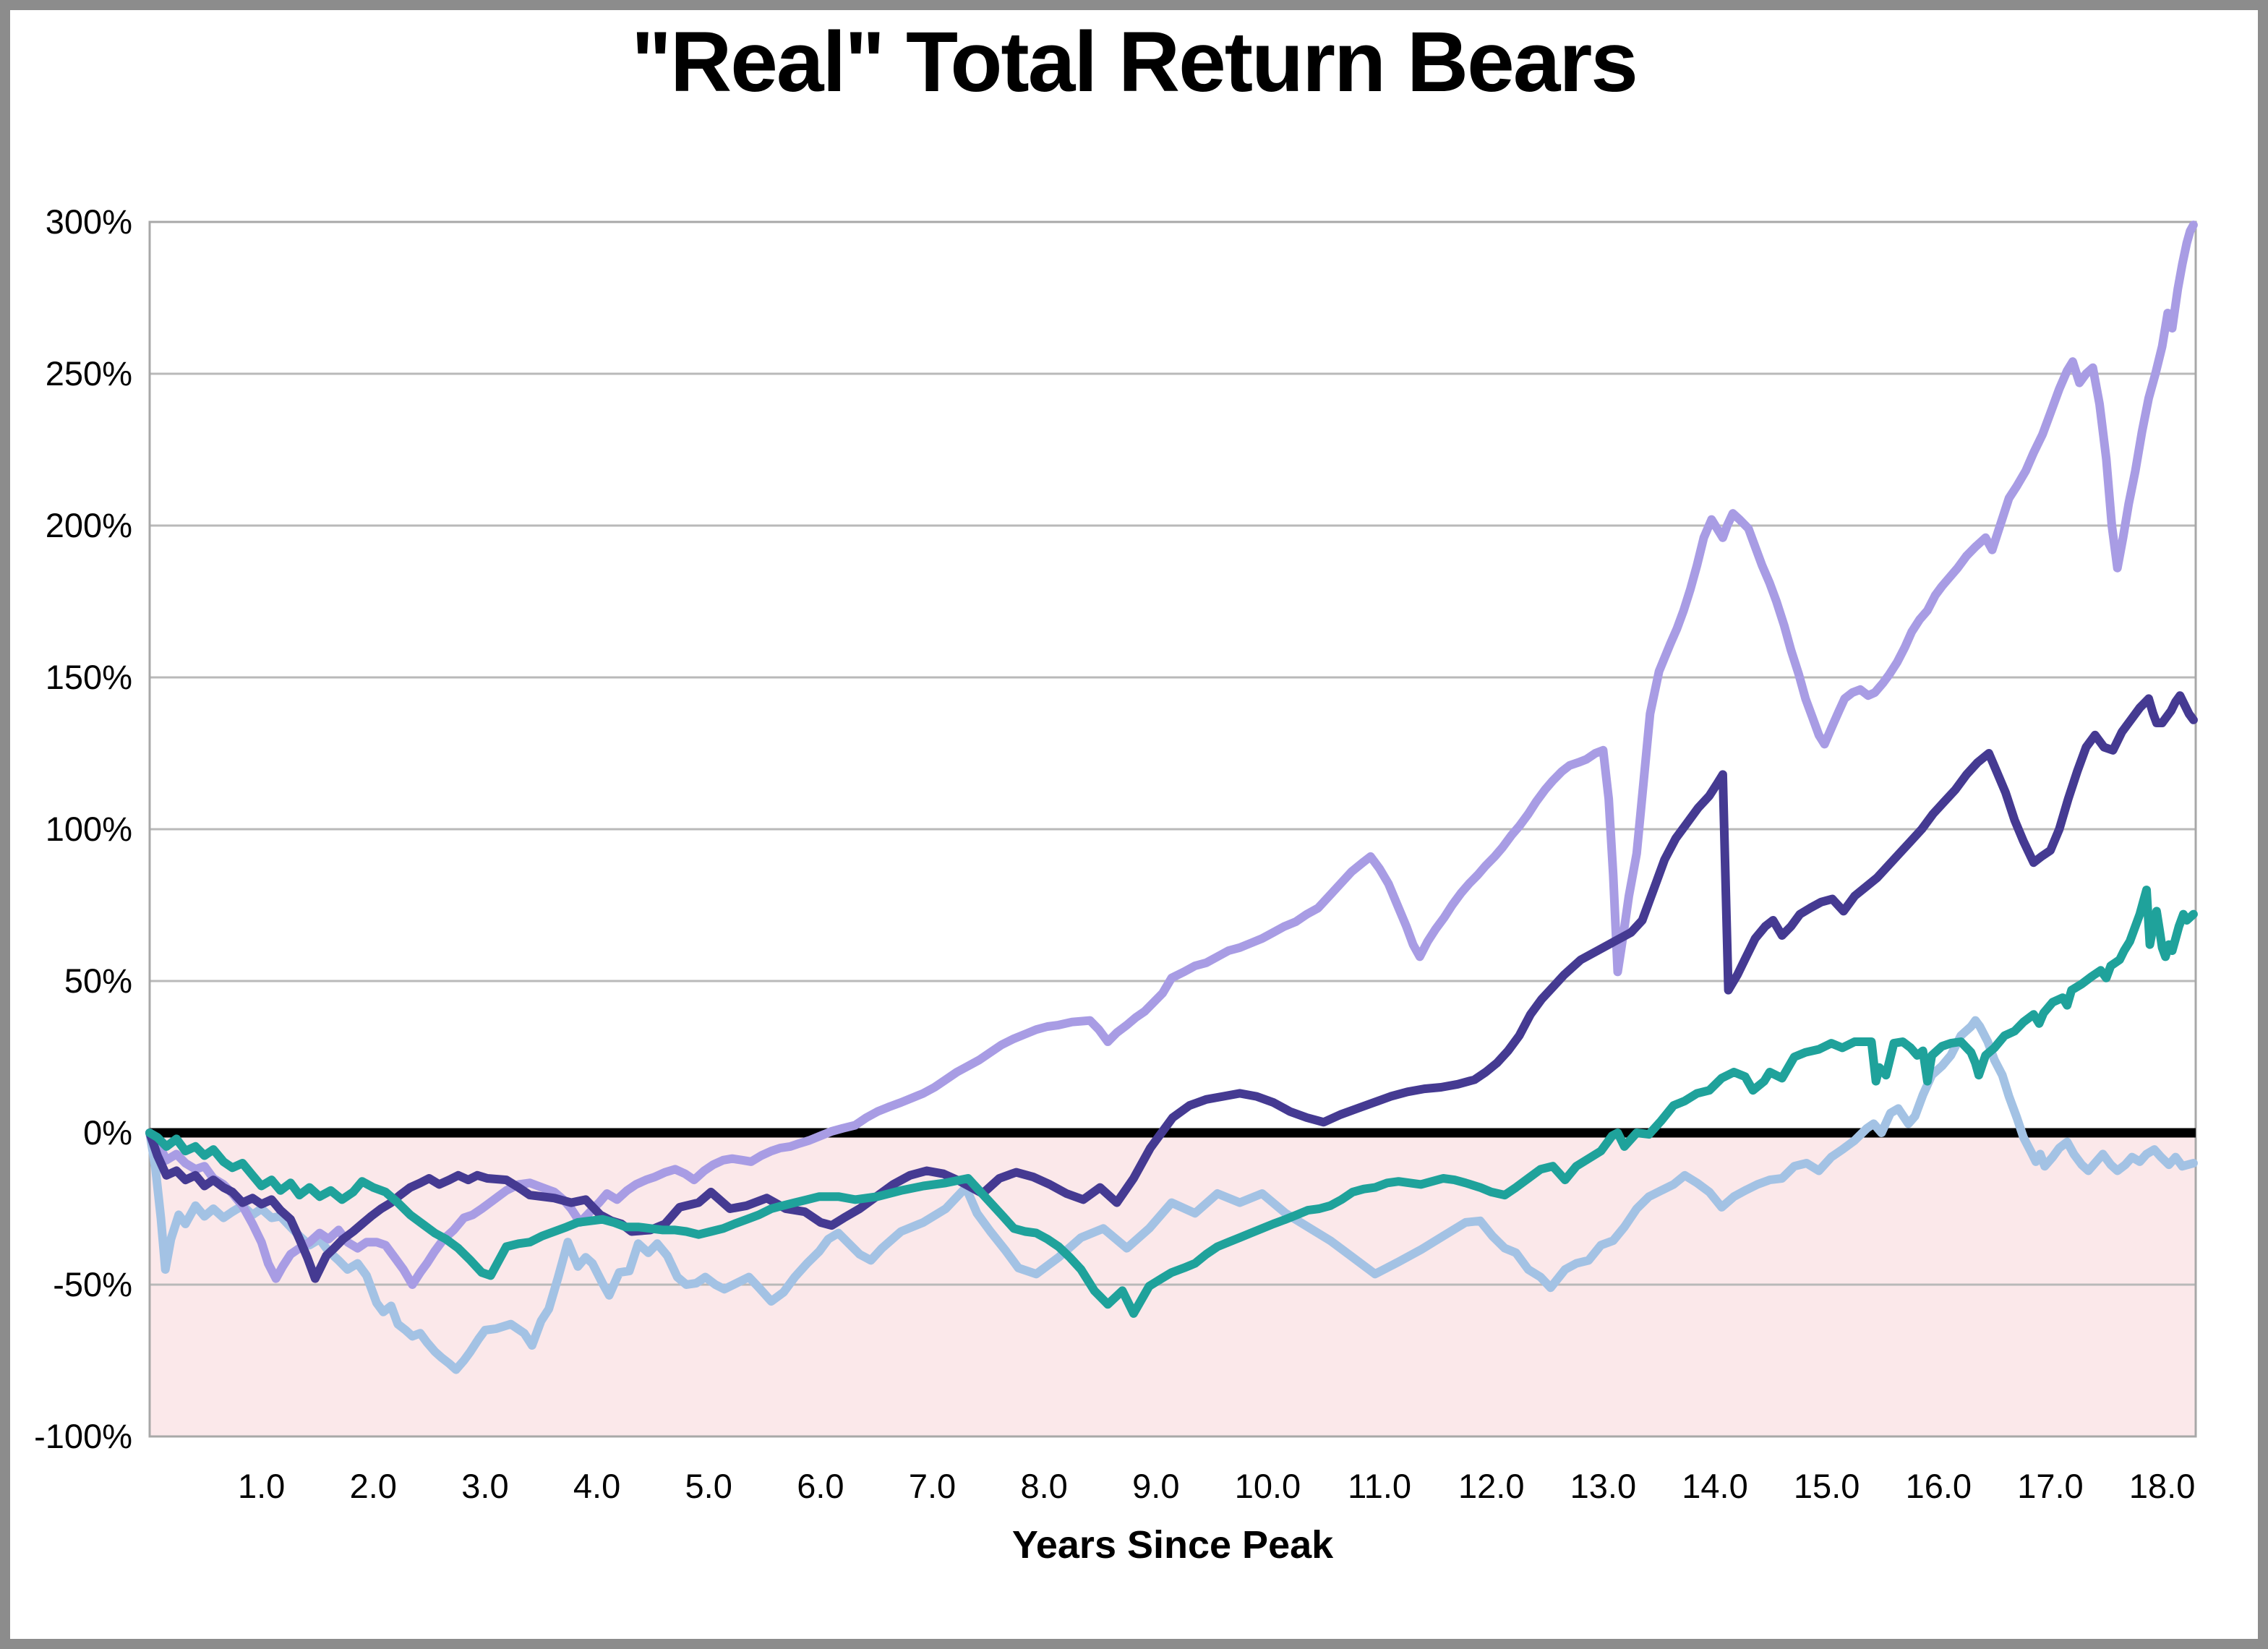  Describe the element at coordinates (708, 1486) in the screenshot. I see `x-tick-label-5: 5.0` at that location.